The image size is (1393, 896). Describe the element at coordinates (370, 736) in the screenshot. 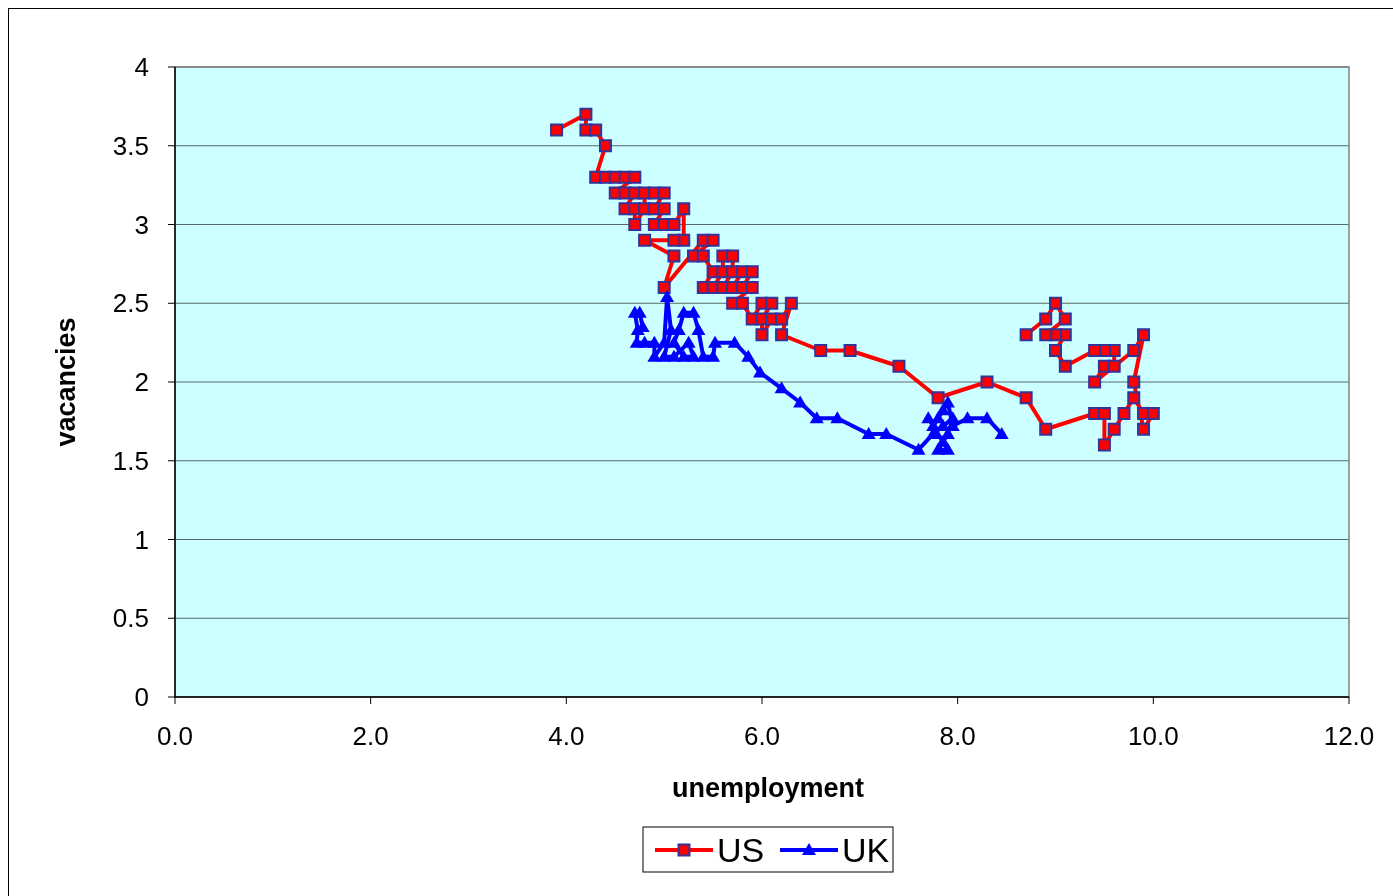

I see `x-tick-label: 2.0` at that location.